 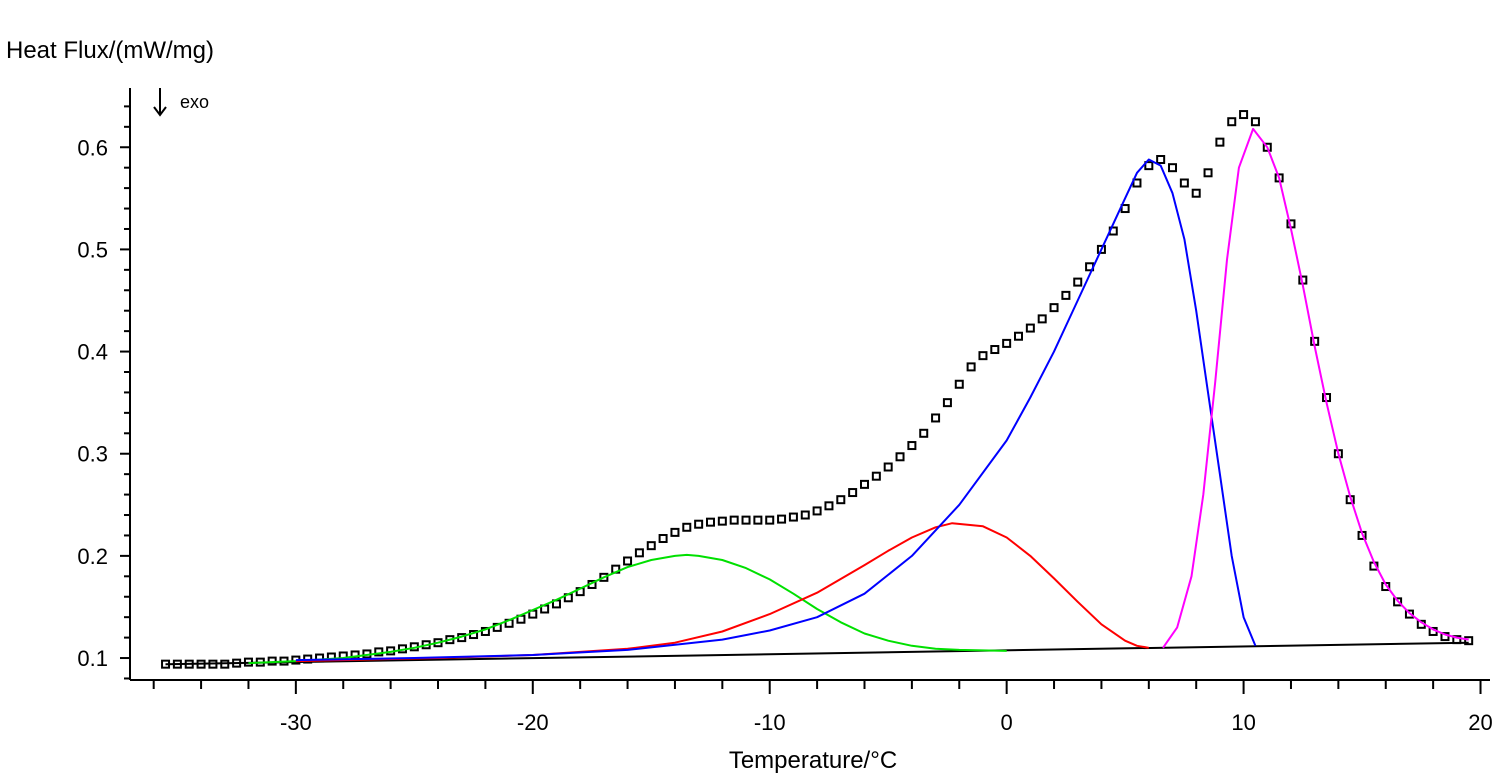 I want to click on y-tick-label: 0.1, so click(x=92, y=658).